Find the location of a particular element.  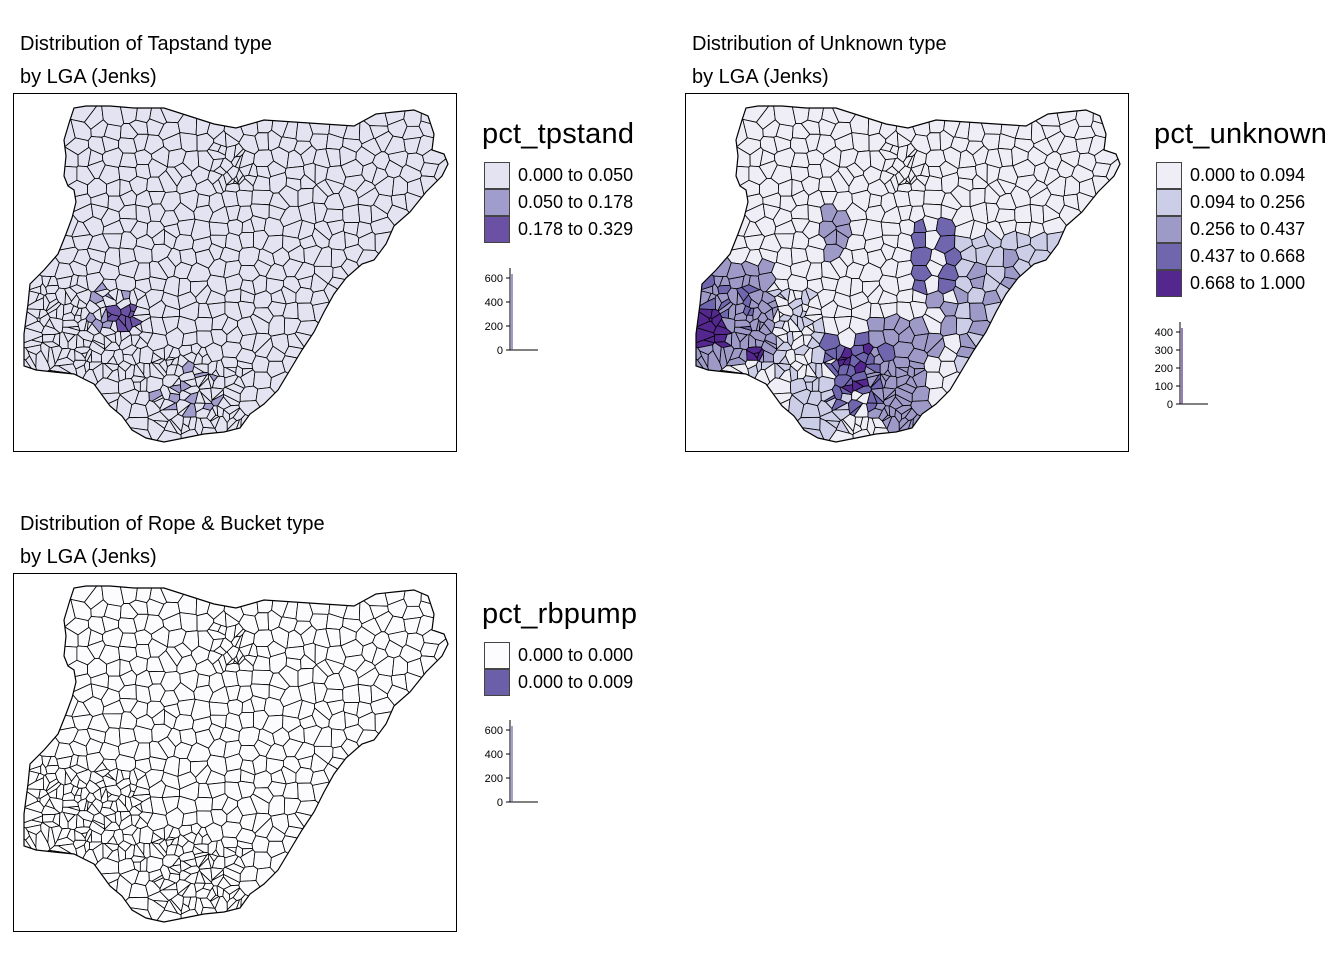

panel-title-line1: Distribution of Rope & Bucket type is located at coordinates (172, 524).